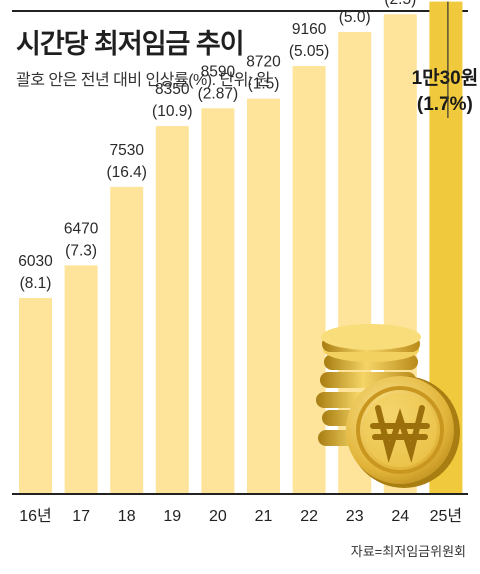  Describe the element at coordinates (264, 516) in the screenshot. I see `x-tick-label-5: 21` at that location.